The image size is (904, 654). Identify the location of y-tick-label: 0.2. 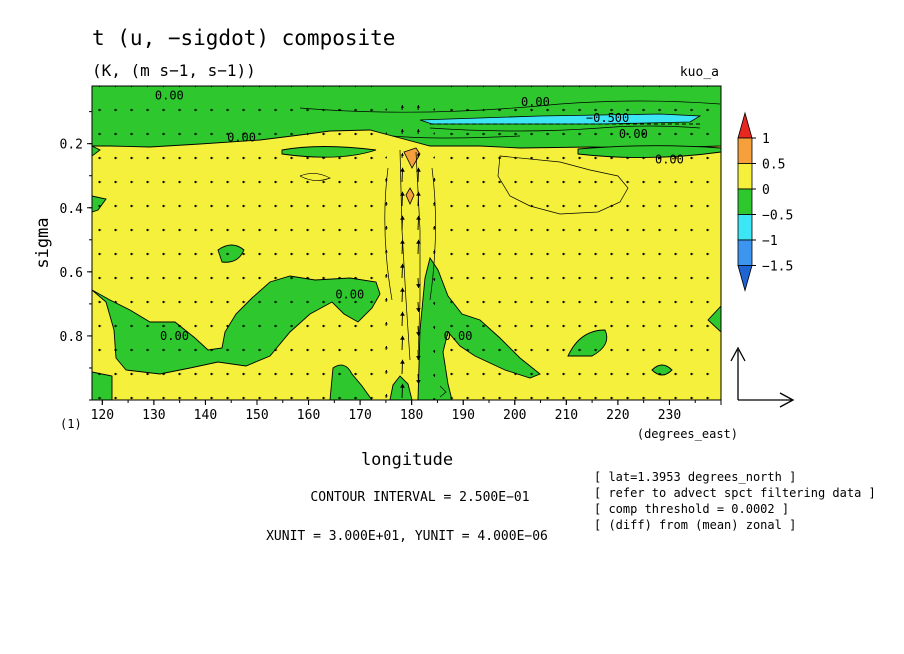
(71, 145).